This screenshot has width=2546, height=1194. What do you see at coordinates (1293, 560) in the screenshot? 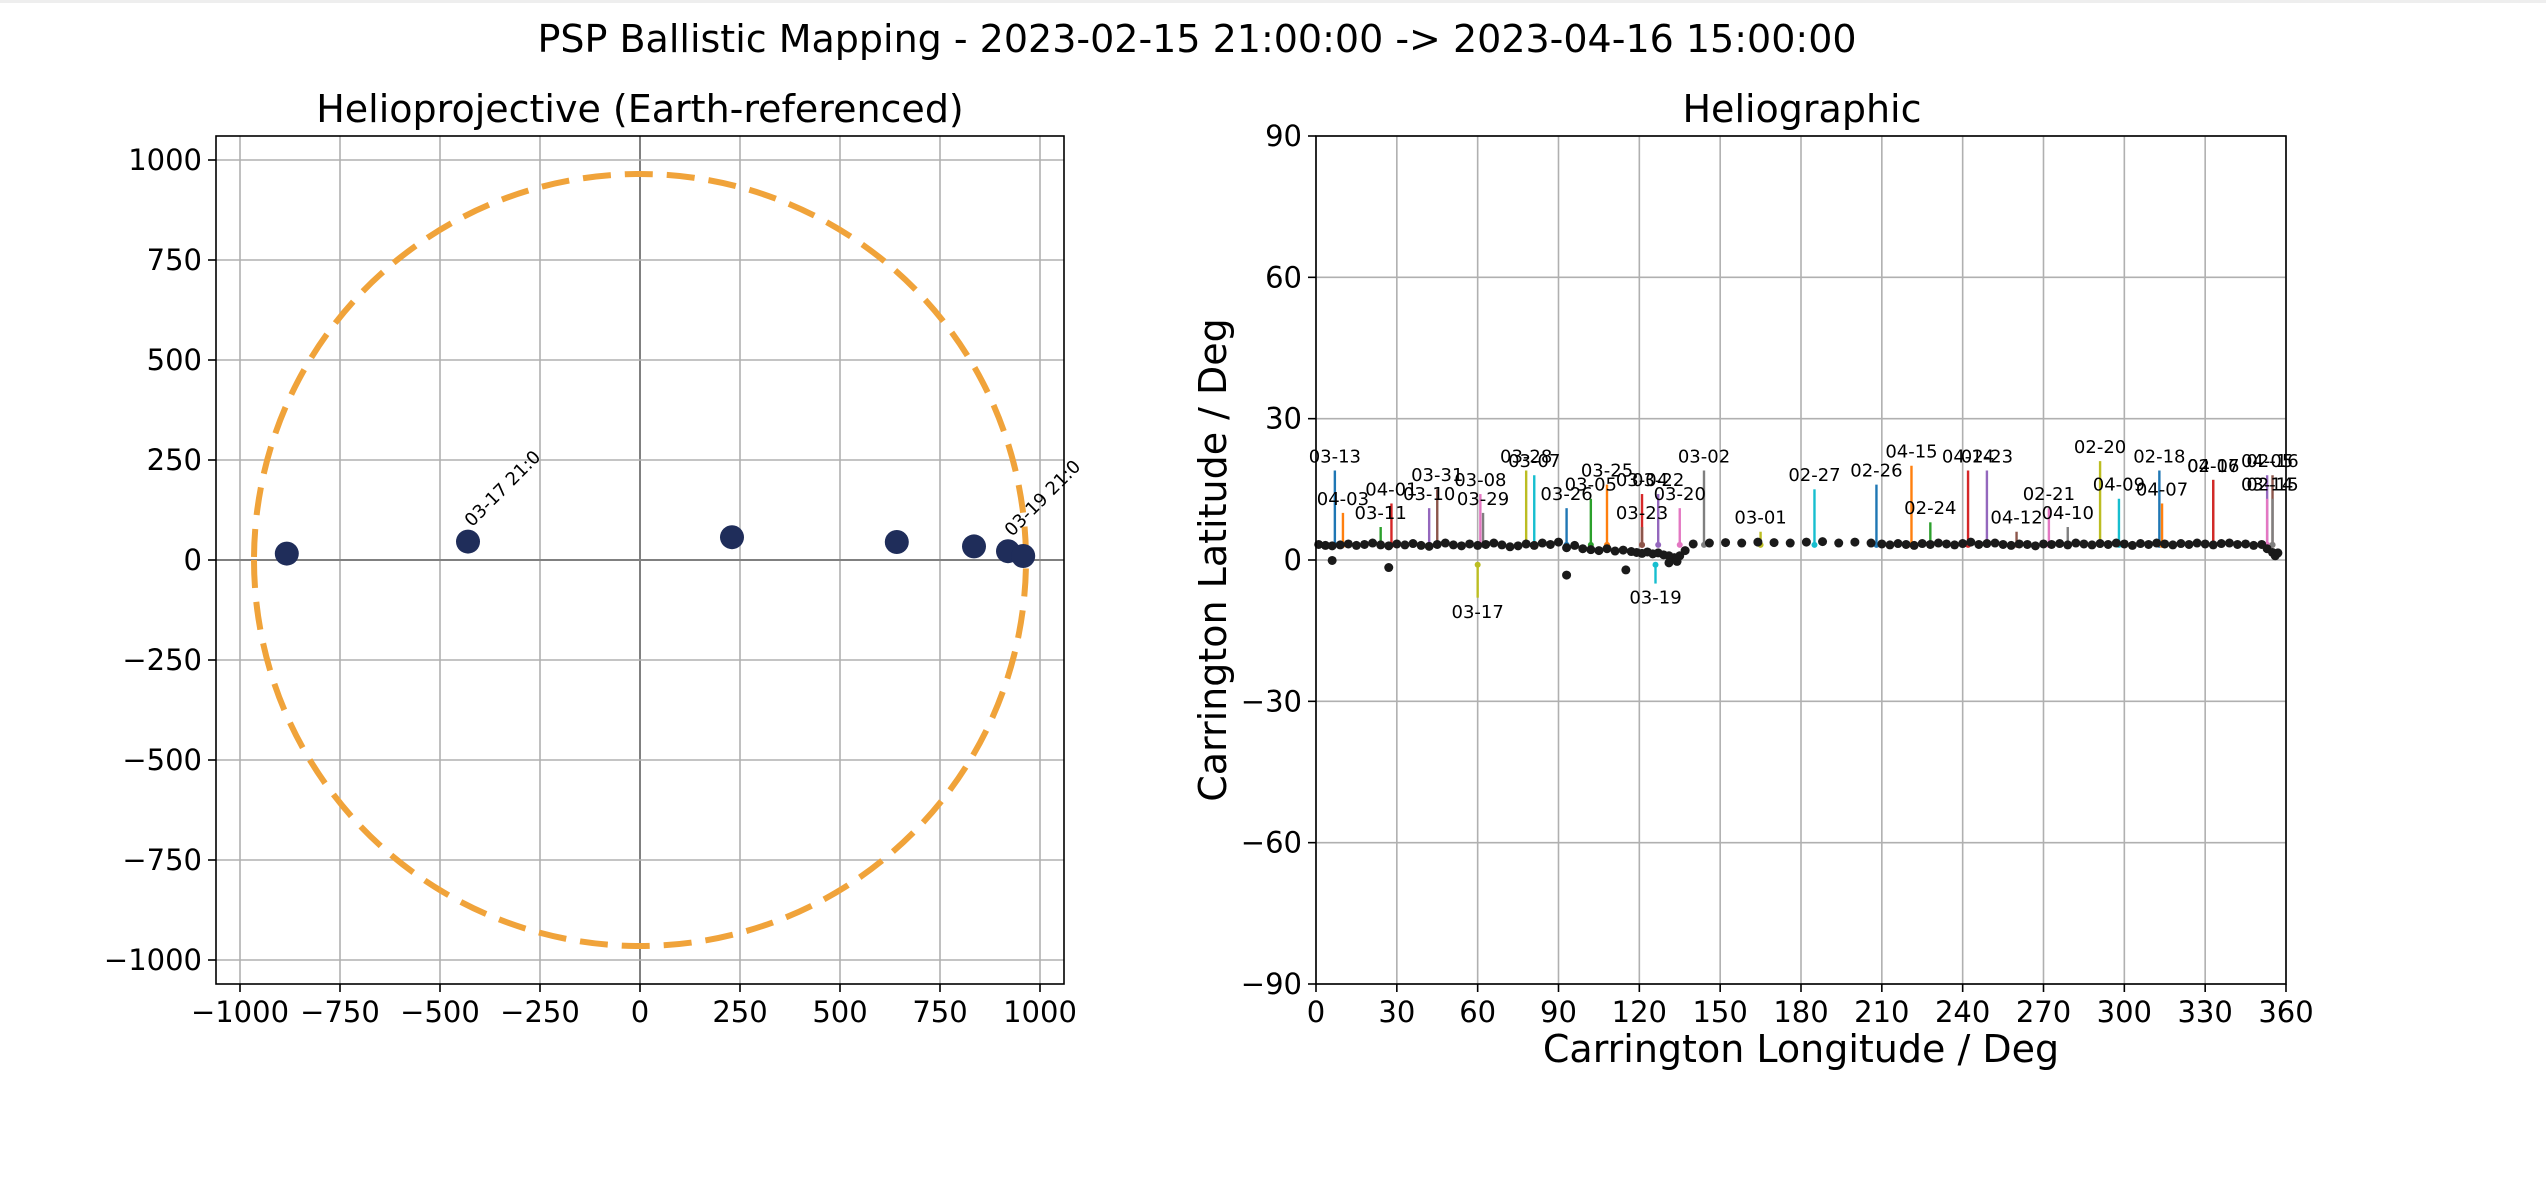
I see `hg-ytick-label: 0` at bounding box center [1293, 560].